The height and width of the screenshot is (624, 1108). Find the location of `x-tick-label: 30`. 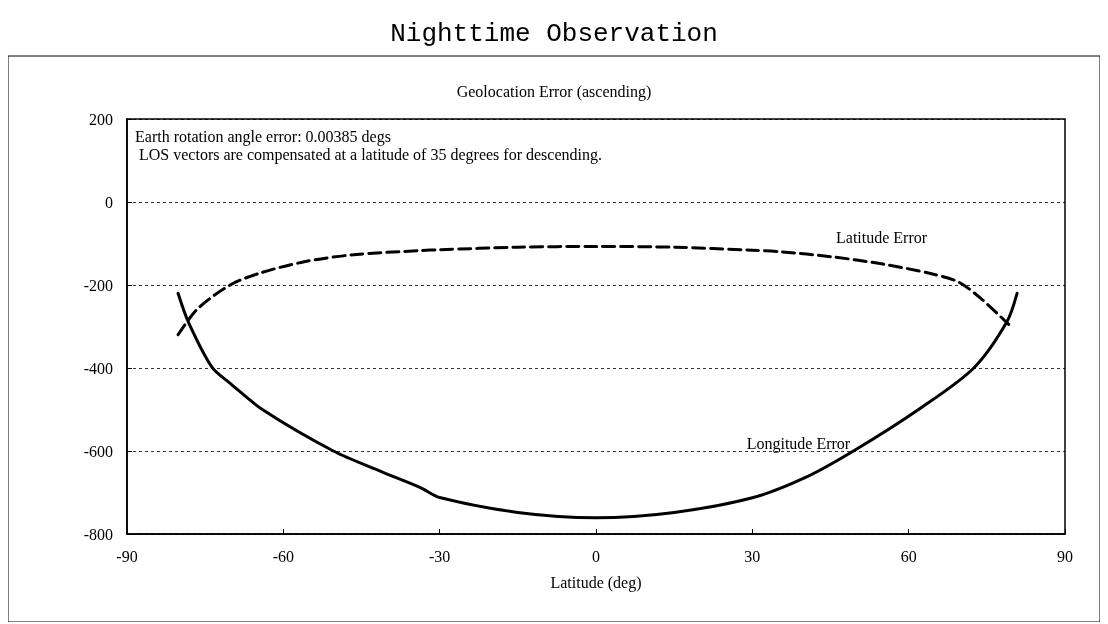

x-tick-label: 30 is located at coordinates (752, 556).